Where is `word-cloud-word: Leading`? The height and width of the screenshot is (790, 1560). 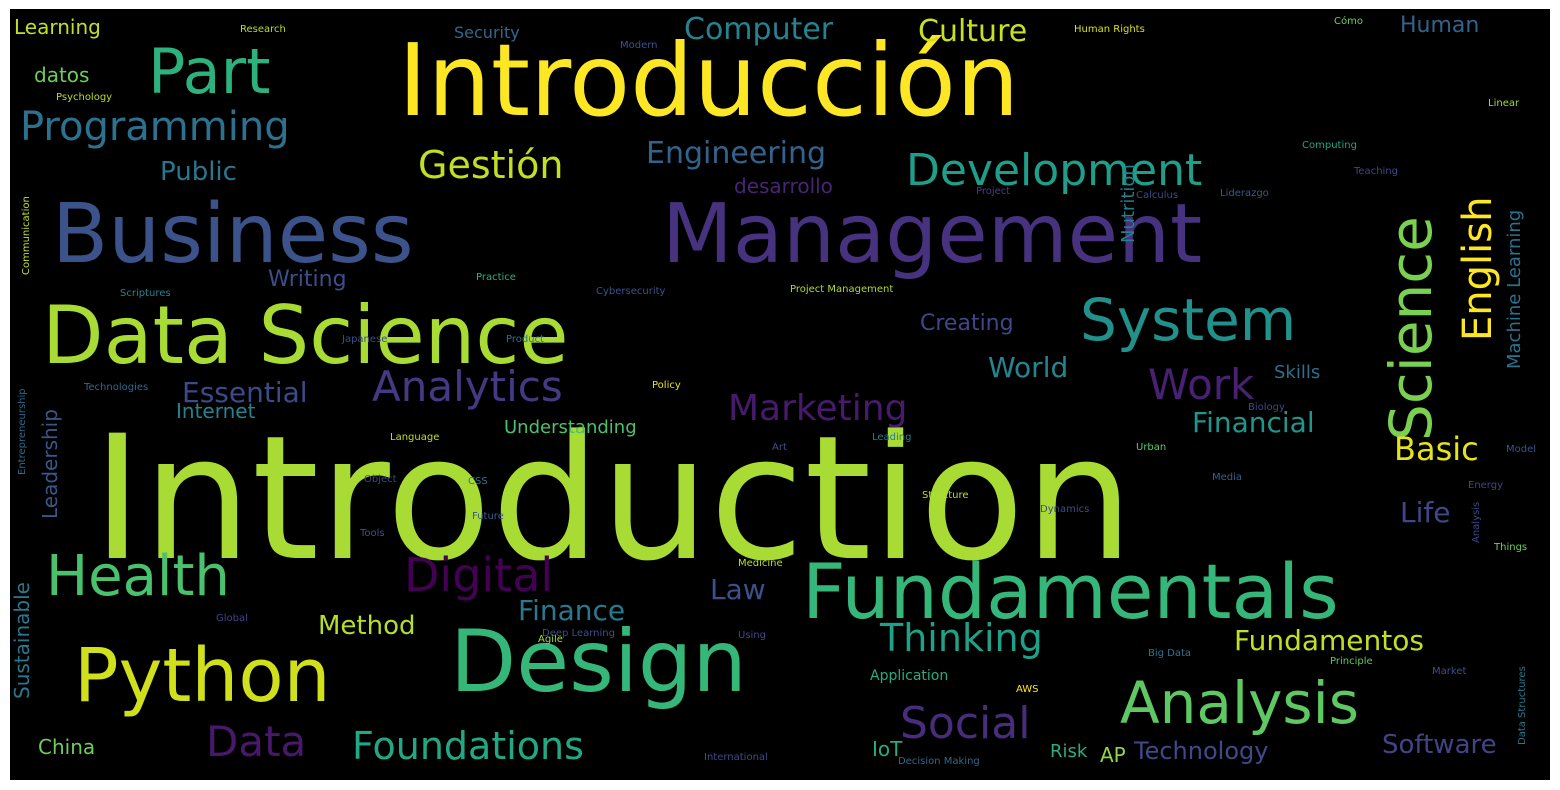
word-cloud-word: Leading is located at coordinates (892, 437).